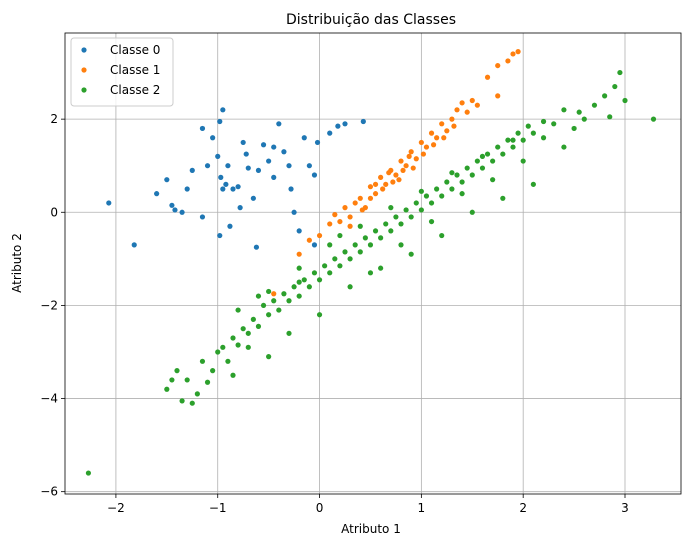 This screenshot has width=689, height=547. I want to click on legend: Classe 0 Classe 1 Classe 2, so click(122, 72).